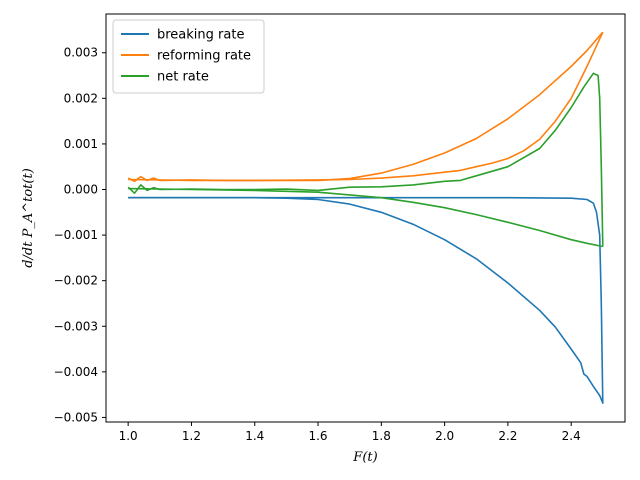 This screenshot has height=480, width=640. Describe the element at coordinates (76, 326) in the screenshot. I see `y-tick-label: −0.003` at that location.